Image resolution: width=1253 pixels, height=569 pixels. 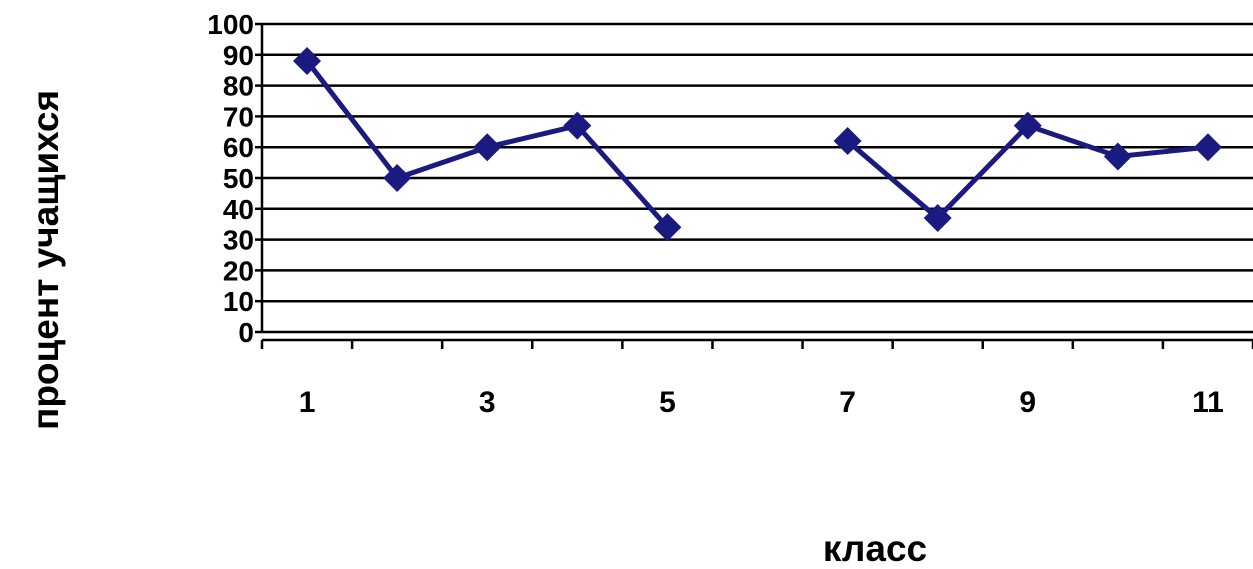 What do you see at coordinates (667, 402) in the screenshot?
I see `x-tick-label-5: 5` at bounding box center [667, 402].